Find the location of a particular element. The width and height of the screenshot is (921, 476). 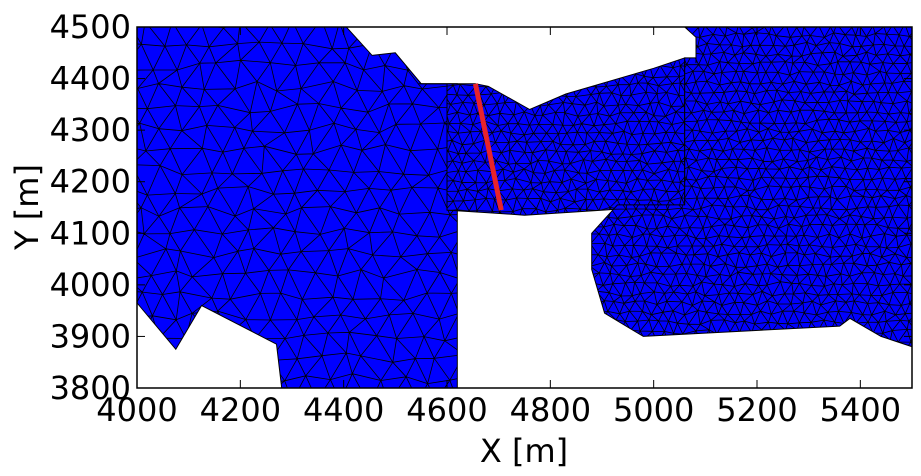

x-tick-label: 5200 is located at coordinates (756, 410).